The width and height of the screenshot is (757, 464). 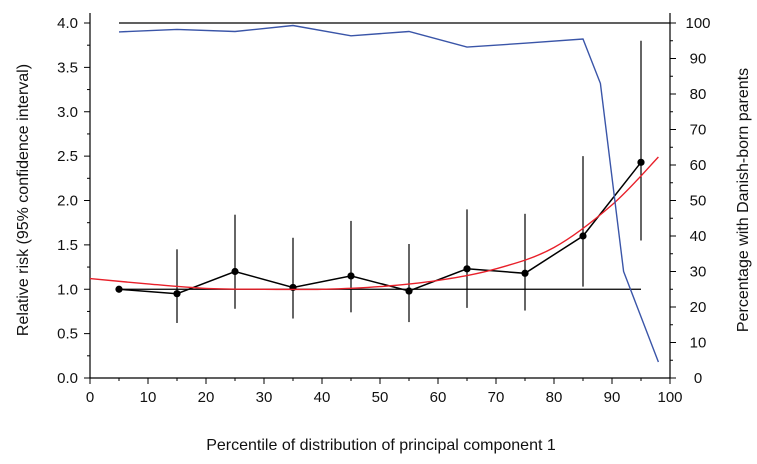 I want to click on y-right-tick-label: 30, so click(x=698, y=272).